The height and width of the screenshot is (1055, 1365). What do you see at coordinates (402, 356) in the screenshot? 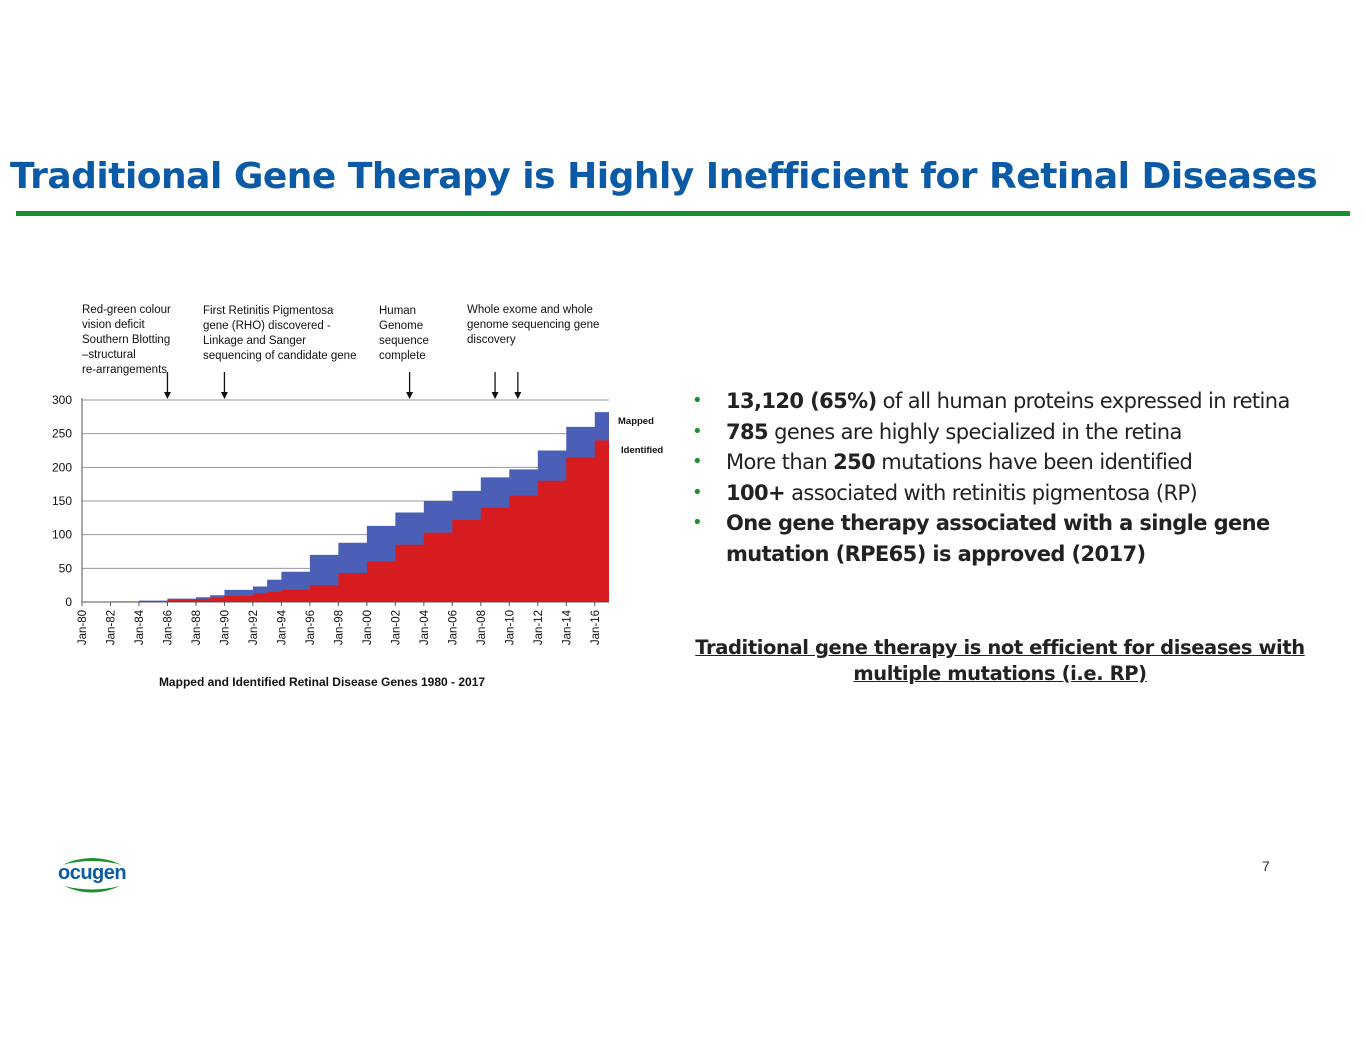
I see `annotation-line: complete` at bounding box center [402, 356].